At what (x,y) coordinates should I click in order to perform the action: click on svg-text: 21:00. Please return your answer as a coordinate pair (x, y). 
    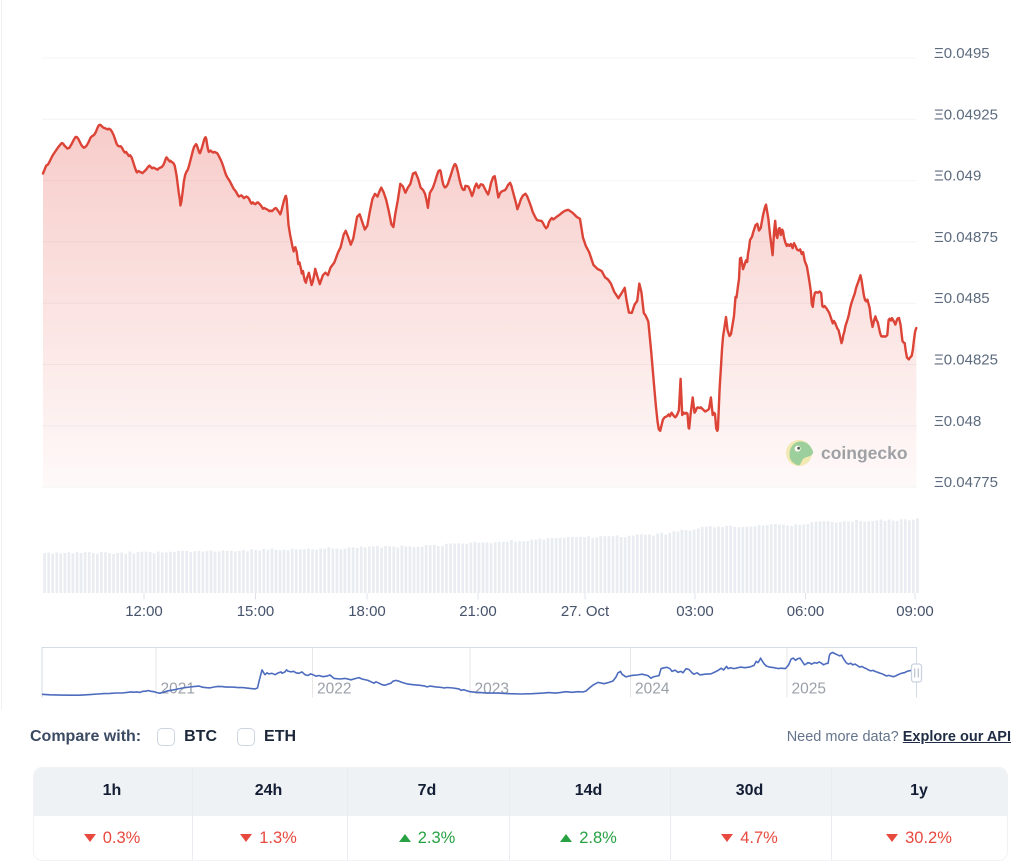
    Looking at the image, I should click on (478, 611).